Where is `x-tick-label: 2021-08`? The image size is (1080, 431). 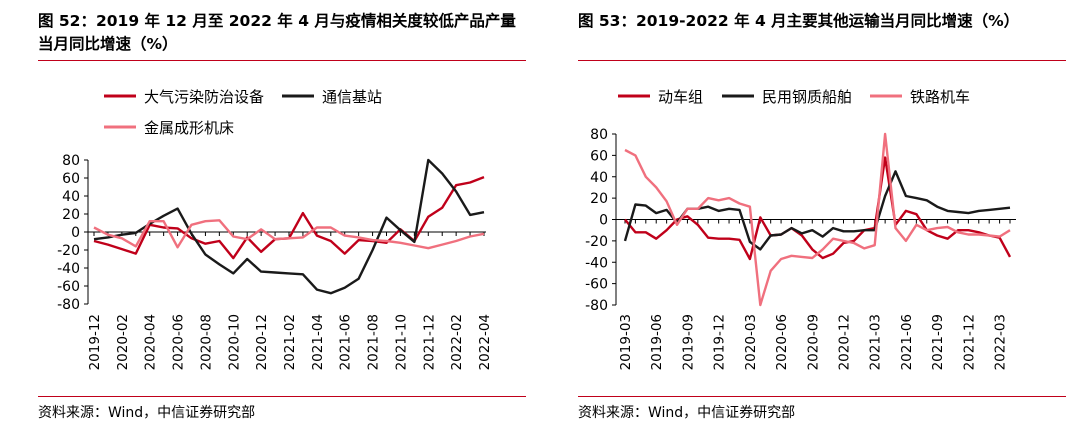 x-tick-label: 2021-08 is located at coordinates (374, 342).